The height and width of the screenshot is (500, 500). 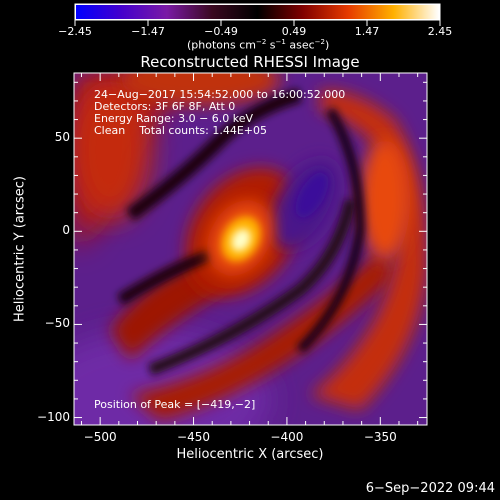 What do you see at coordinates (221, 45) in the screenshot?
I see `colorbar-unit-part: (photons cm` at bounding box center [221, 45].